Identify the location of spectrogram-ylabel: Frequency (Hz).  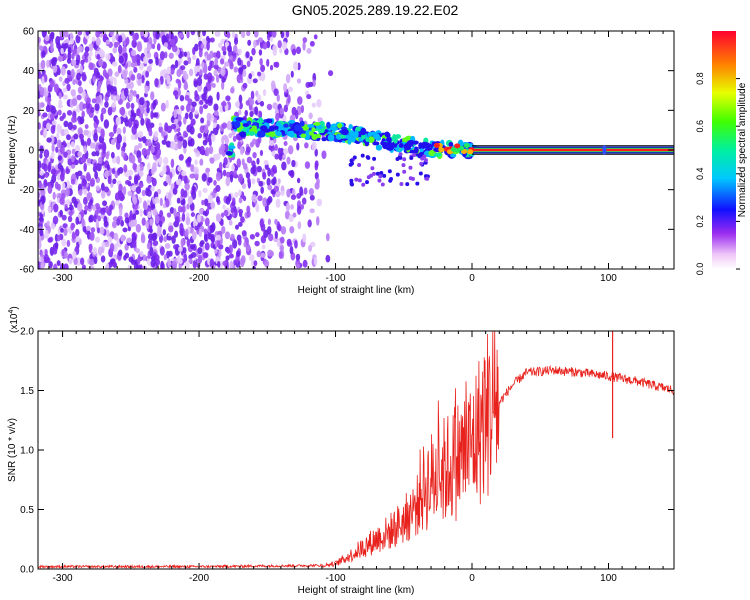
(12, 150).